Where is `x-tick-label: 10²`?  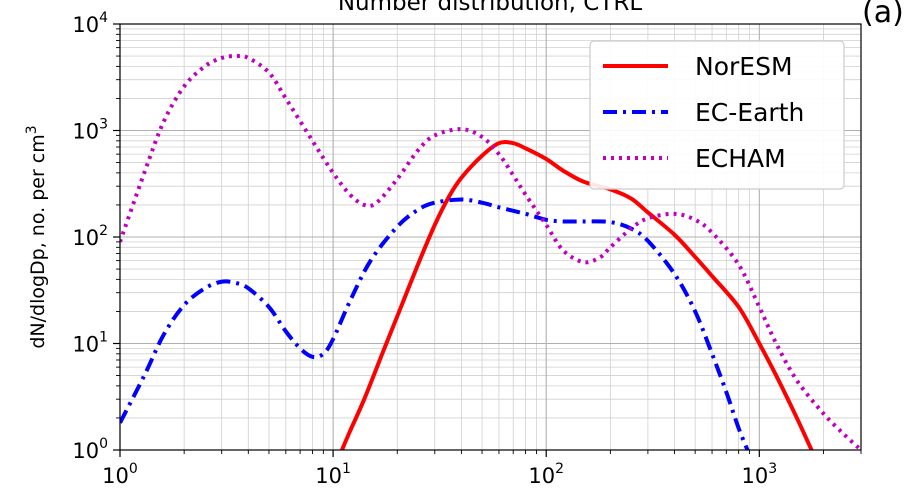
x-tick-label: 10² is located at coordinates (546, 474).